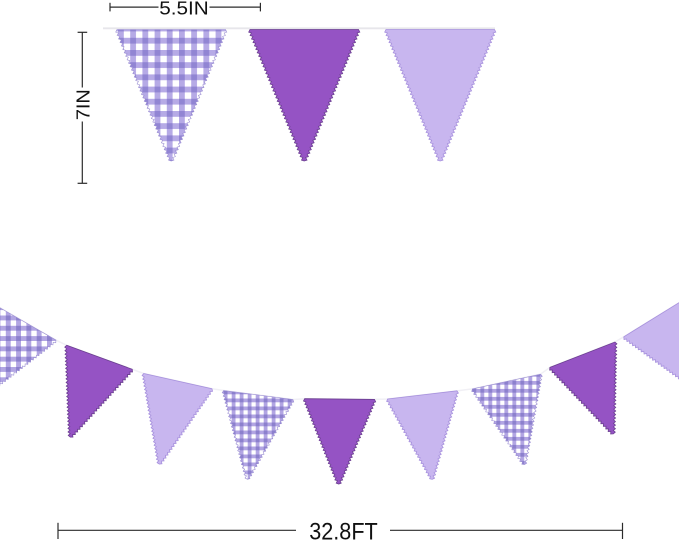 Image resolution: width=679 pixels, height=541 pixels. I want to click on svg-text: 7IN, so click(82, 104).